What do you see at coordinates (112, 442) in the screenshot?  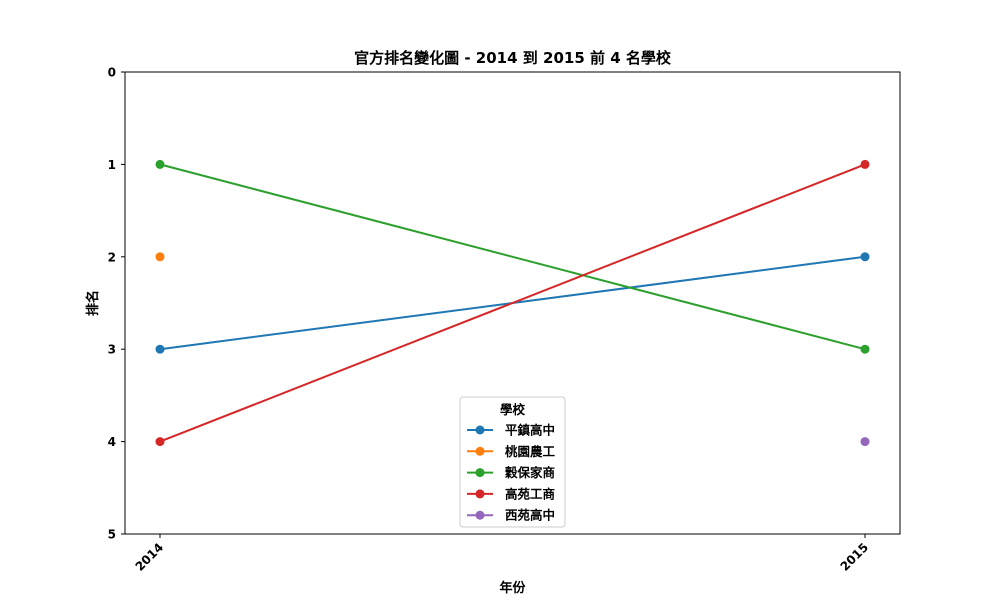 I see `y-tick-label: 4` at bounding box center [112, 442].